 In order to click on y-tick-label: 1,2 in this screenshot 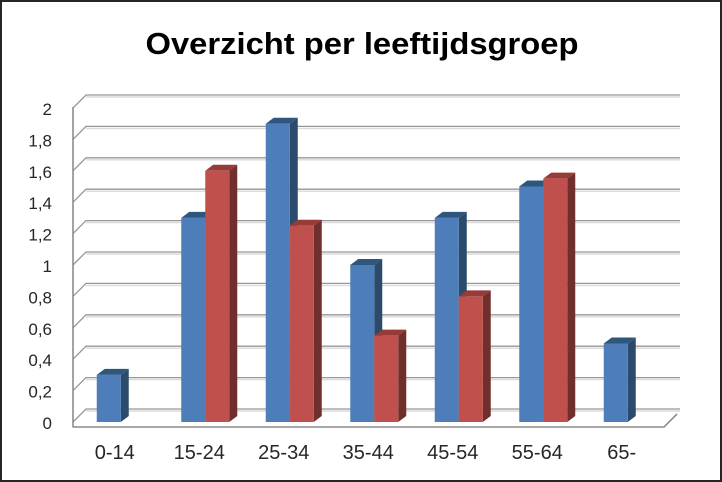, I will do `click(40, 235)`.